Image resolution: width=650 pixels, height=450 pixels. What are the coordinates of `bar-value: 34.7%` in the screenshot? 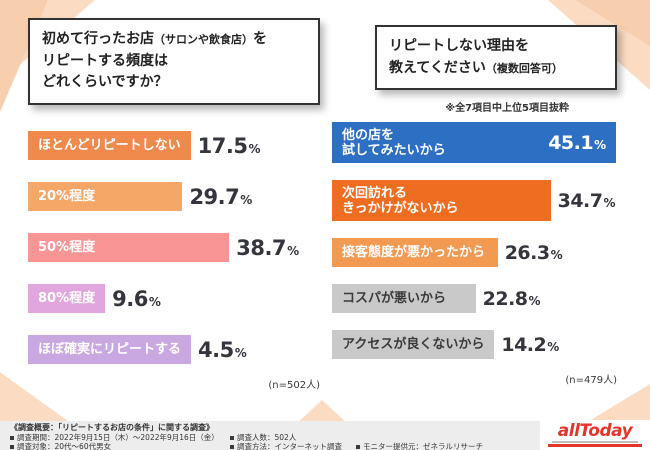 It's located at (586, 200).